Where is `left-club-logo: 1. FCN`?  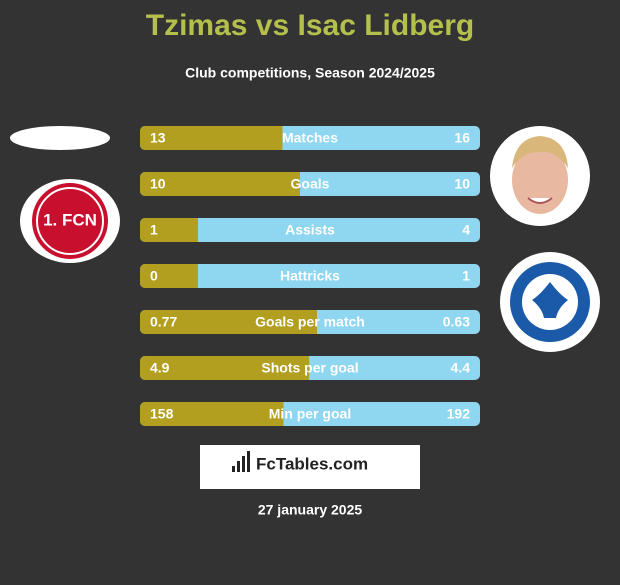
left-club-logo: 1. FCN is located at coordinates (70, 221).